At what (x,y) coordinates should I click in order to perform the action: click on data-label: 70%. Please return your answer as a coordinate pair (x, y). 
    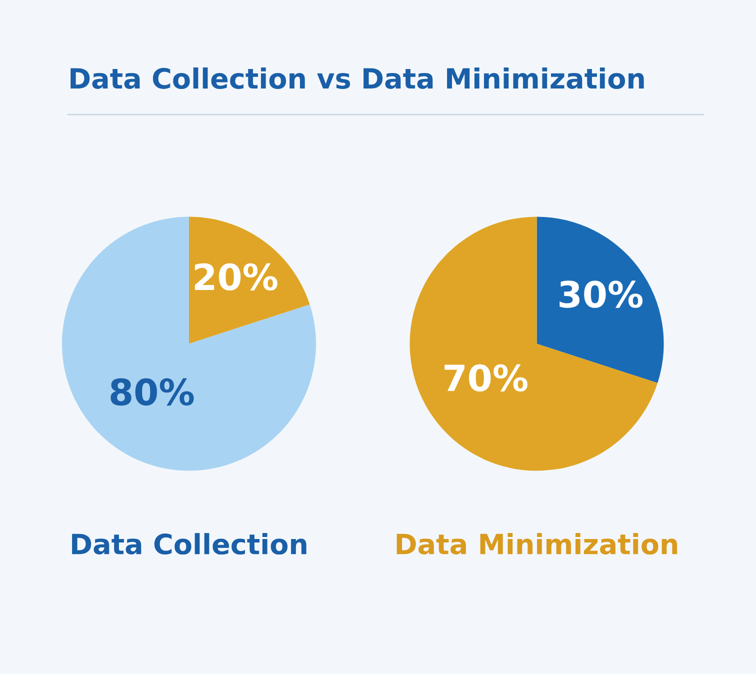
    Looking at the image, I should click on (486, 378).